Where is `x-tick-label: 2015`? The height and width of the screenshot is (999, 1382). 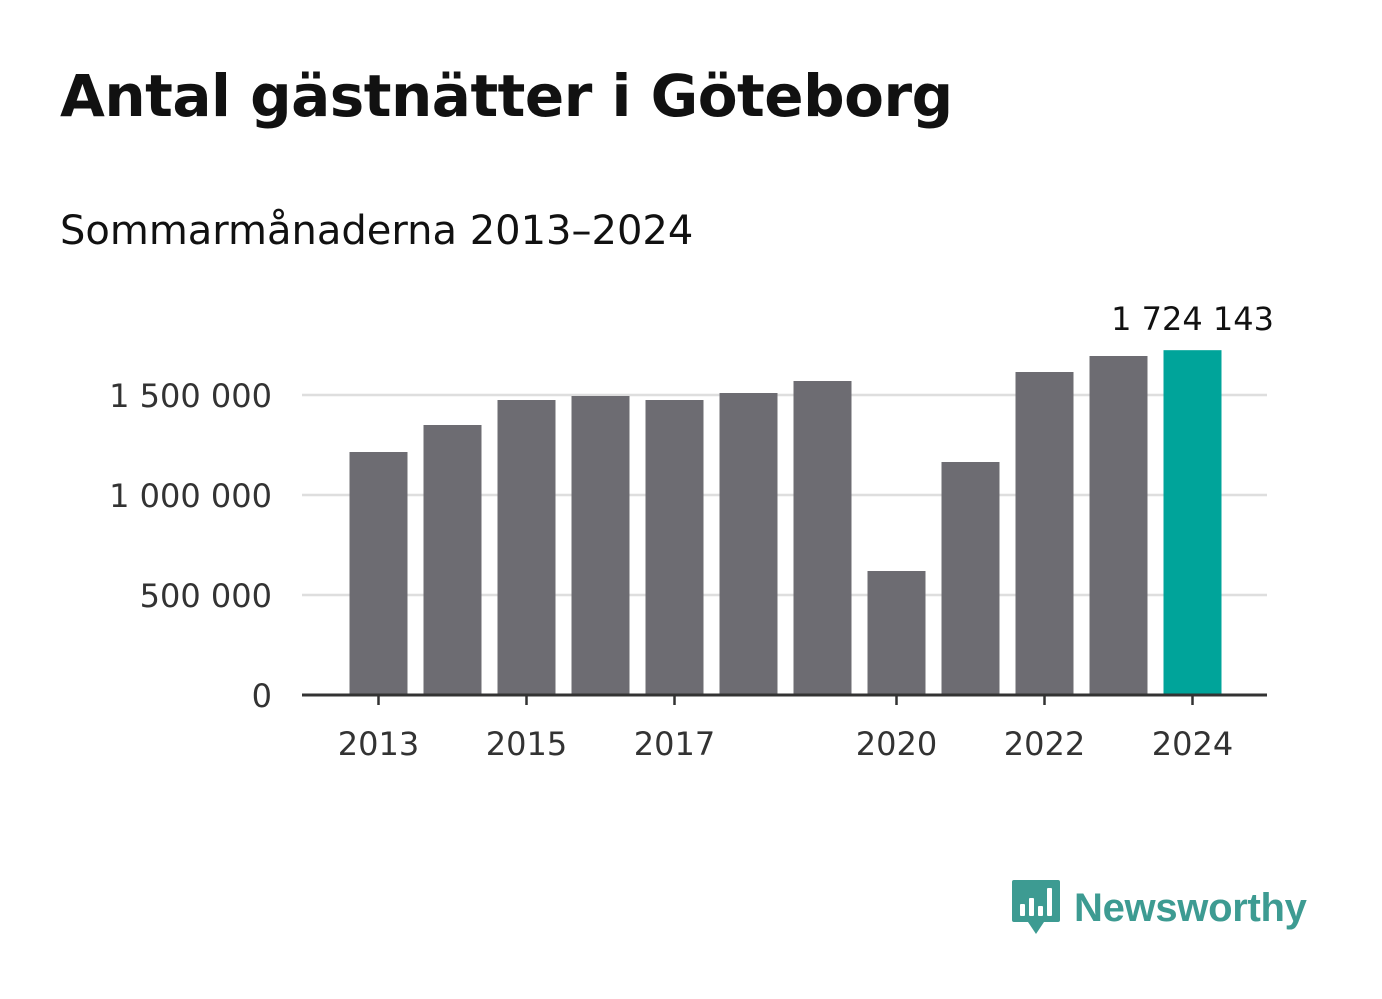
x-tick-label: 2015 is located at coordinates (526, 744).